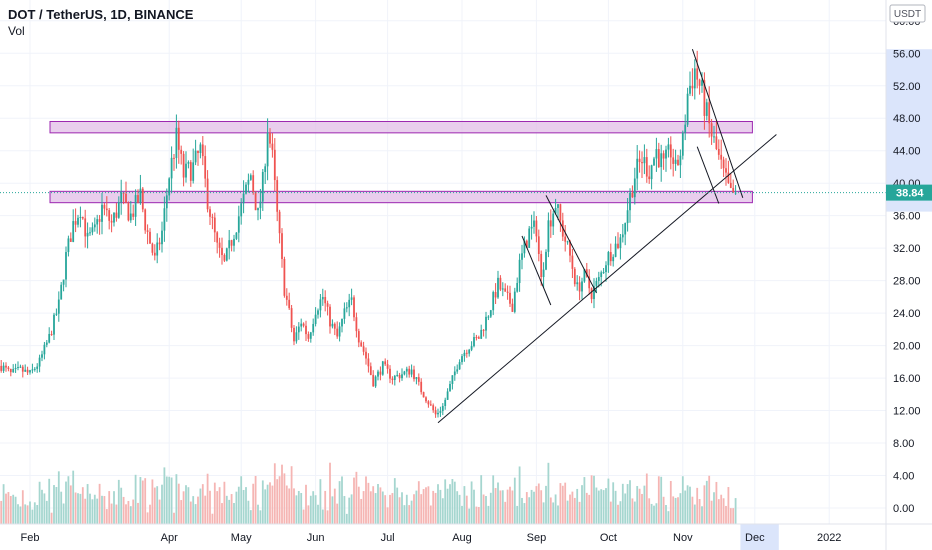 The width and height of the screenshot is (932, 550). Describe the element at coordinates (401, 162) in the screenshot. I see `horizontal-bands` at that location.